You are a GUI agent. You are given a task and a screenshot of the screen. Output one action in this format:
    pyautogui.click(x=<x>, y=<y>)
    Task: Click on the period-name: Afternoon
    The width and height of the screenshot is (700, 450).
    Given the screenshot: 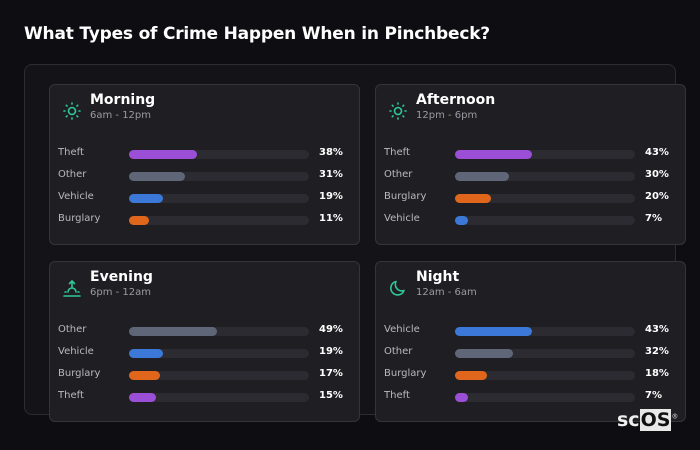 What is the action you would take?
    pyautogui.click(x=456, y=100)
    